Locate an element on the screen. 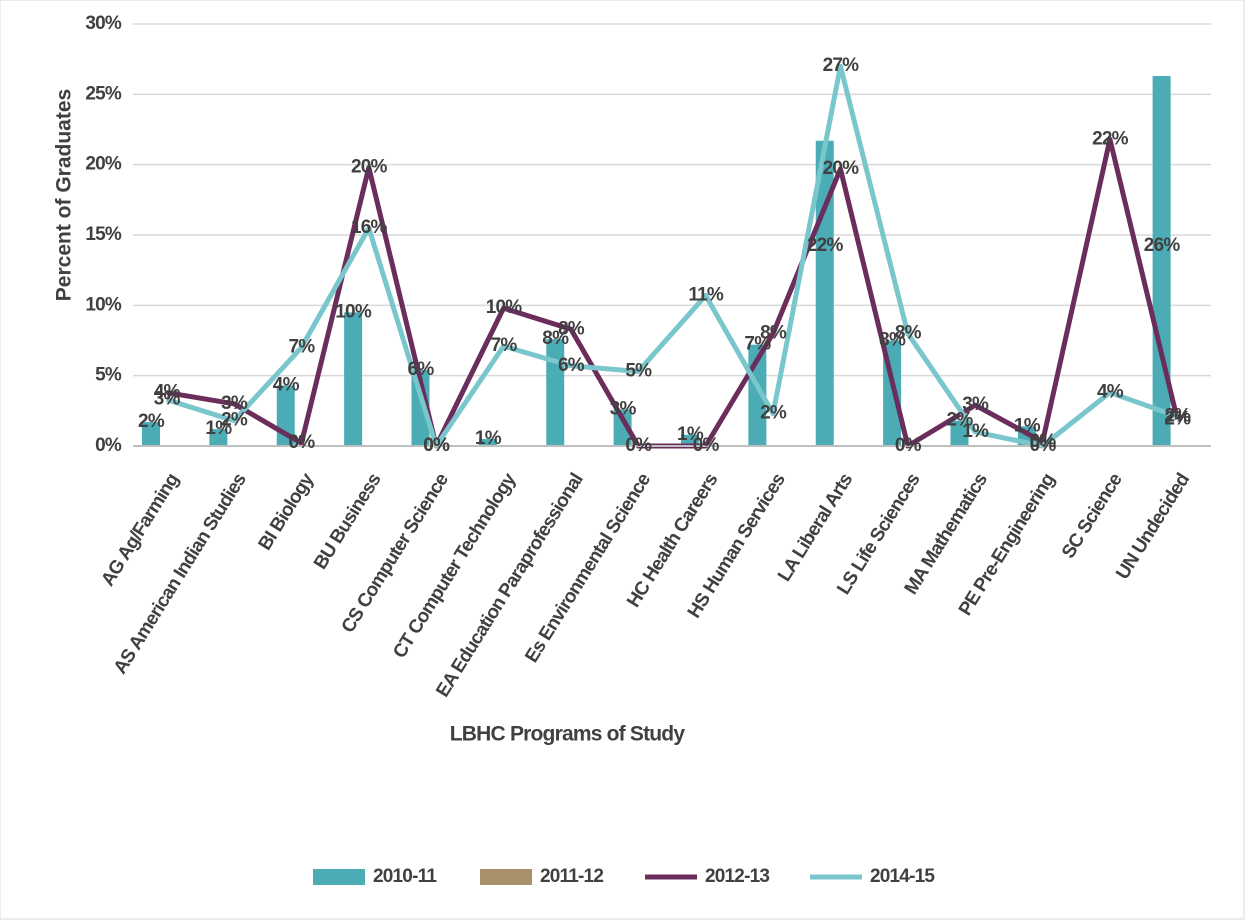 The width and height of the screenshot is (1245, 920). y-axis-title: Percent of Graduates is located at coordinates (64, 195).